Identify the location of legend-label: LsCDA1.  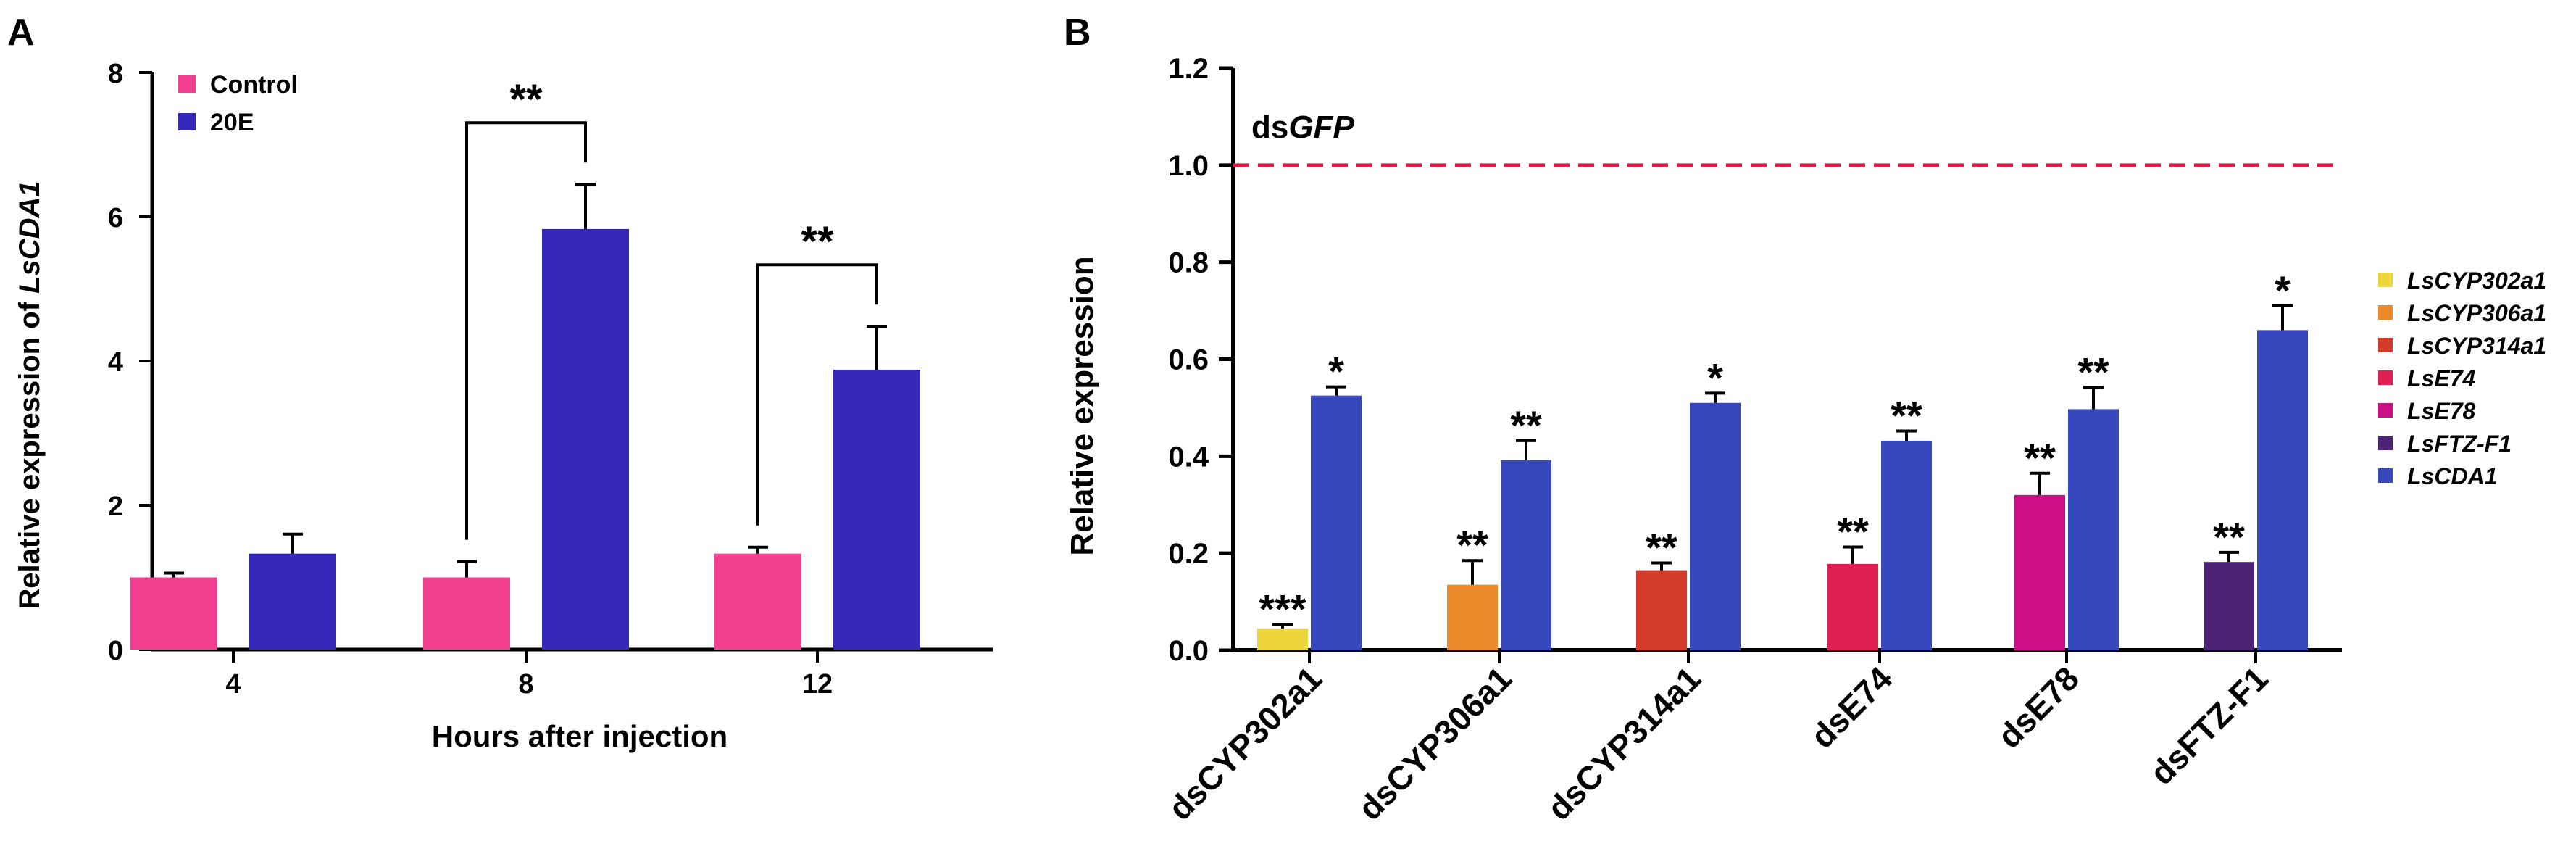
(2452, 476).